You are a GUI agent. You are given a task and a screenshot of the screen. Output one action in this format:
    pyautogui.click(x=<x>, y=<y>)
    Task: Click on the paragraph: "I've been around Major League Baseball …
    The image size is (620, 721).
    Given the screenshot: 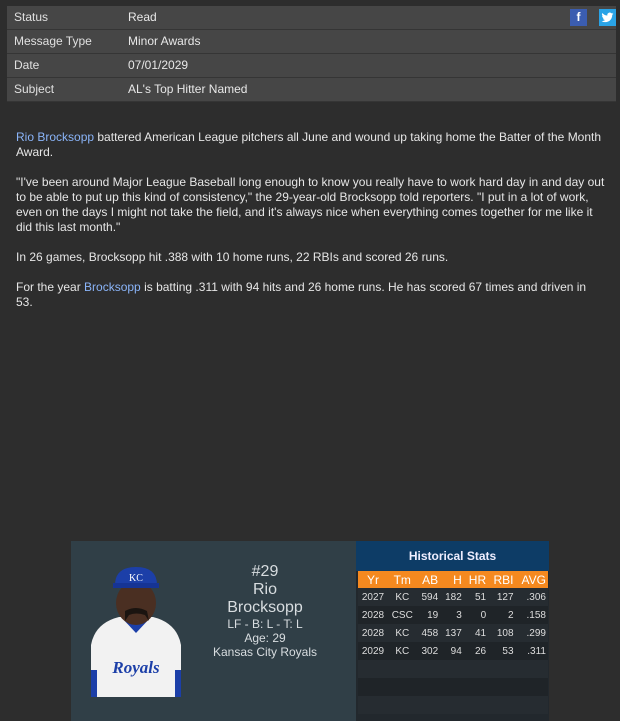 What is the action you would take?
    pyautogui.click(x=310, y=204)
    